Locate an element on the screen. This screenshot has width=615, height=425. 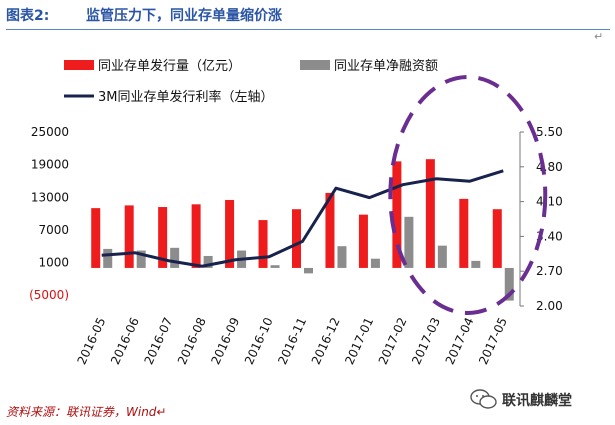
source-note: 资料来源：联讯证券，Wind↵ is located at coordinates (86, 412).